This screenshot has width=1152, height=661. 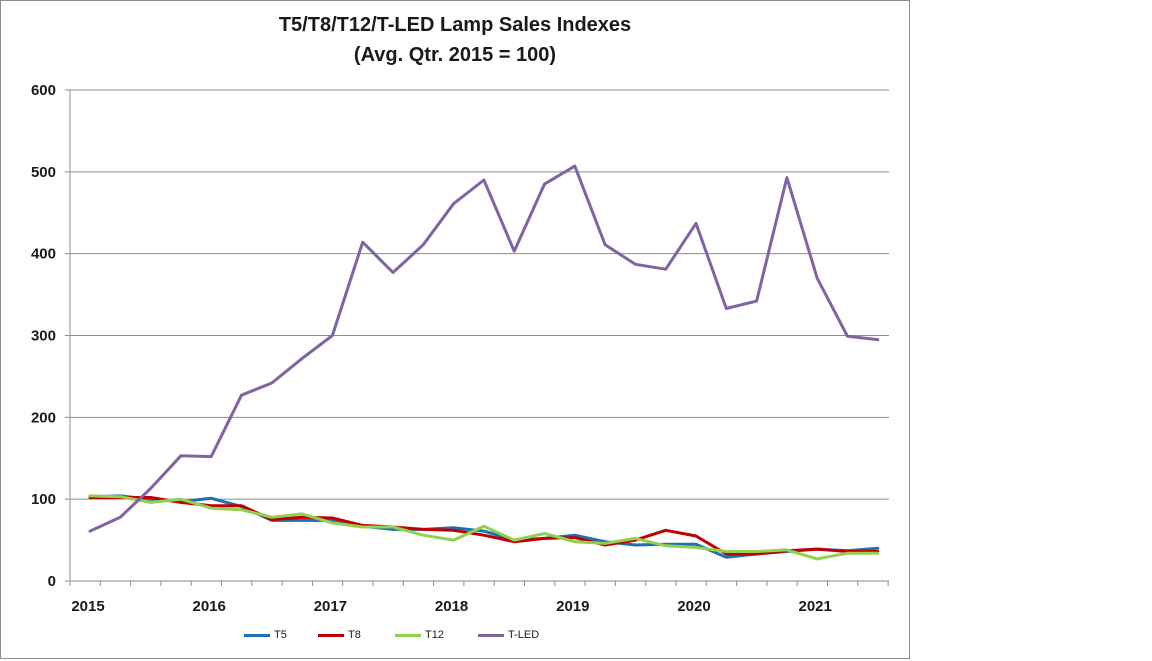 I want to click on x-tick-label: 2019, so click(x=572, y=606).